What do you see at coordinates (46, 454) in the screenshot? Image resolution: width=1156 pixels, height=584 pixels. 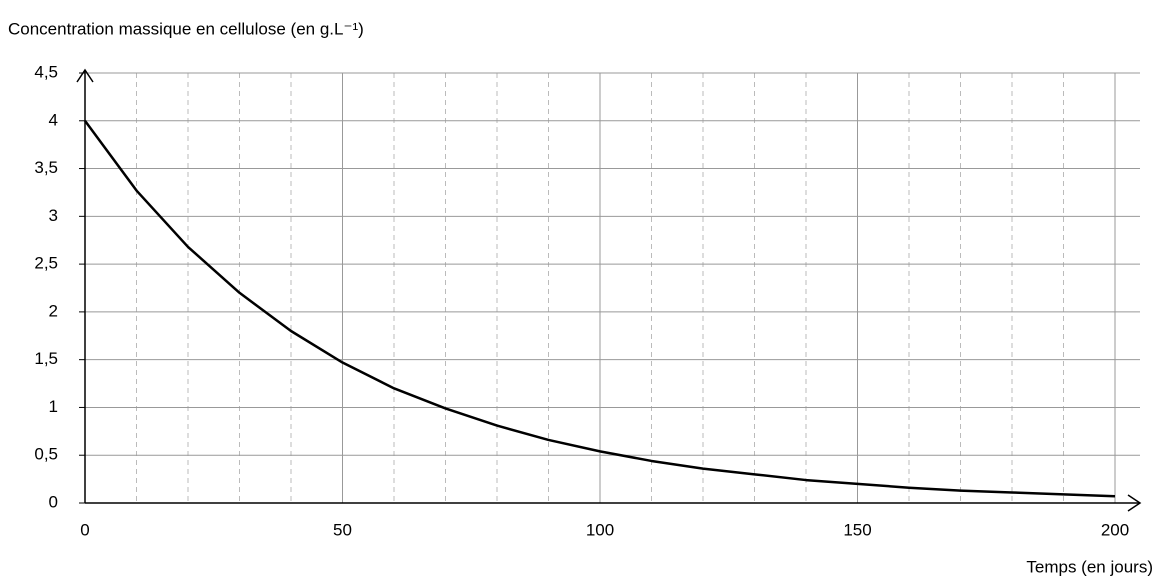 I see `y-tick-label: 0,5` at bounding box center [46, 454].